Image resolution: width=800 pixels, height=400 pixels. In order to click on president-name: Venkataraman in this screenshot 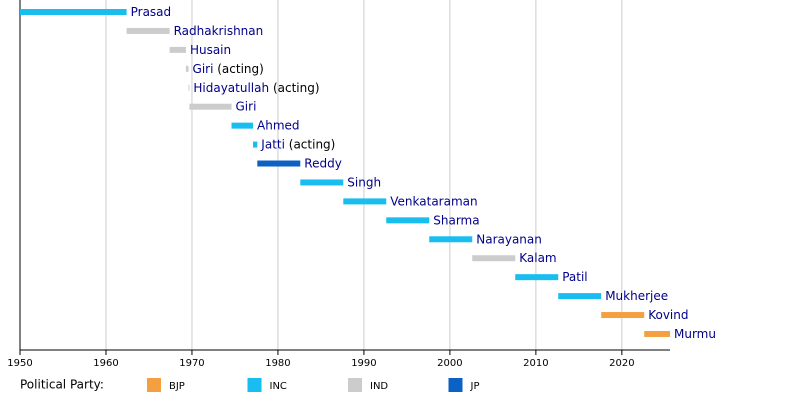, I will do `click(433, 201)`.